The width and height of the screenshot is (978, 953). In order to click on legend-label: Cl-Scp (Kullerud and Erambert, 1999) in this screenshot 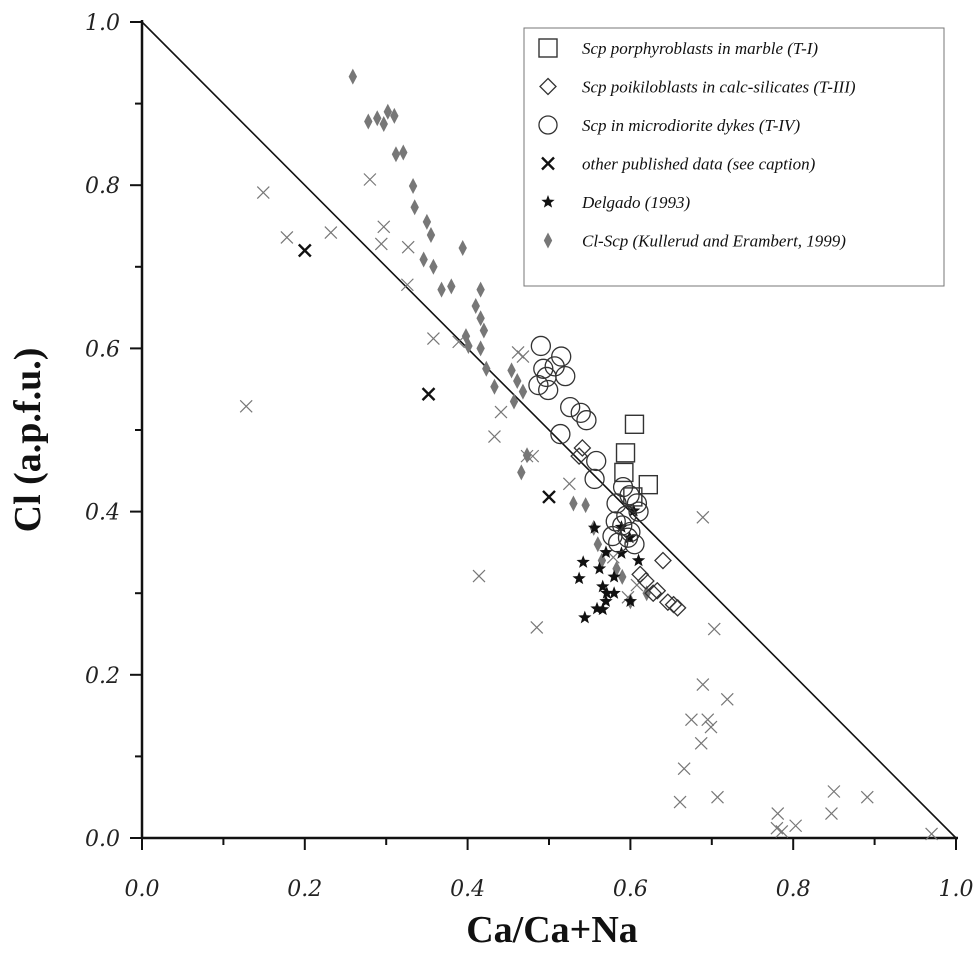, I will do `click(714, 241)`.